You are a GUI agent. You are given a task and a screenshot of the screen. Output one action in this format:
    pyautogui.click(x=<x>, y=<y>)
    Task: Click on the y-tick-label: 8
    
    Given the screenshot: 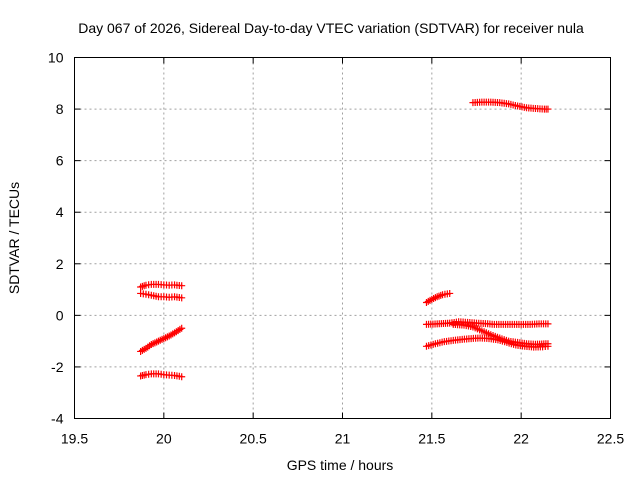 What is the action you would take?
    pyautogui.click(x=60, y=109)
    